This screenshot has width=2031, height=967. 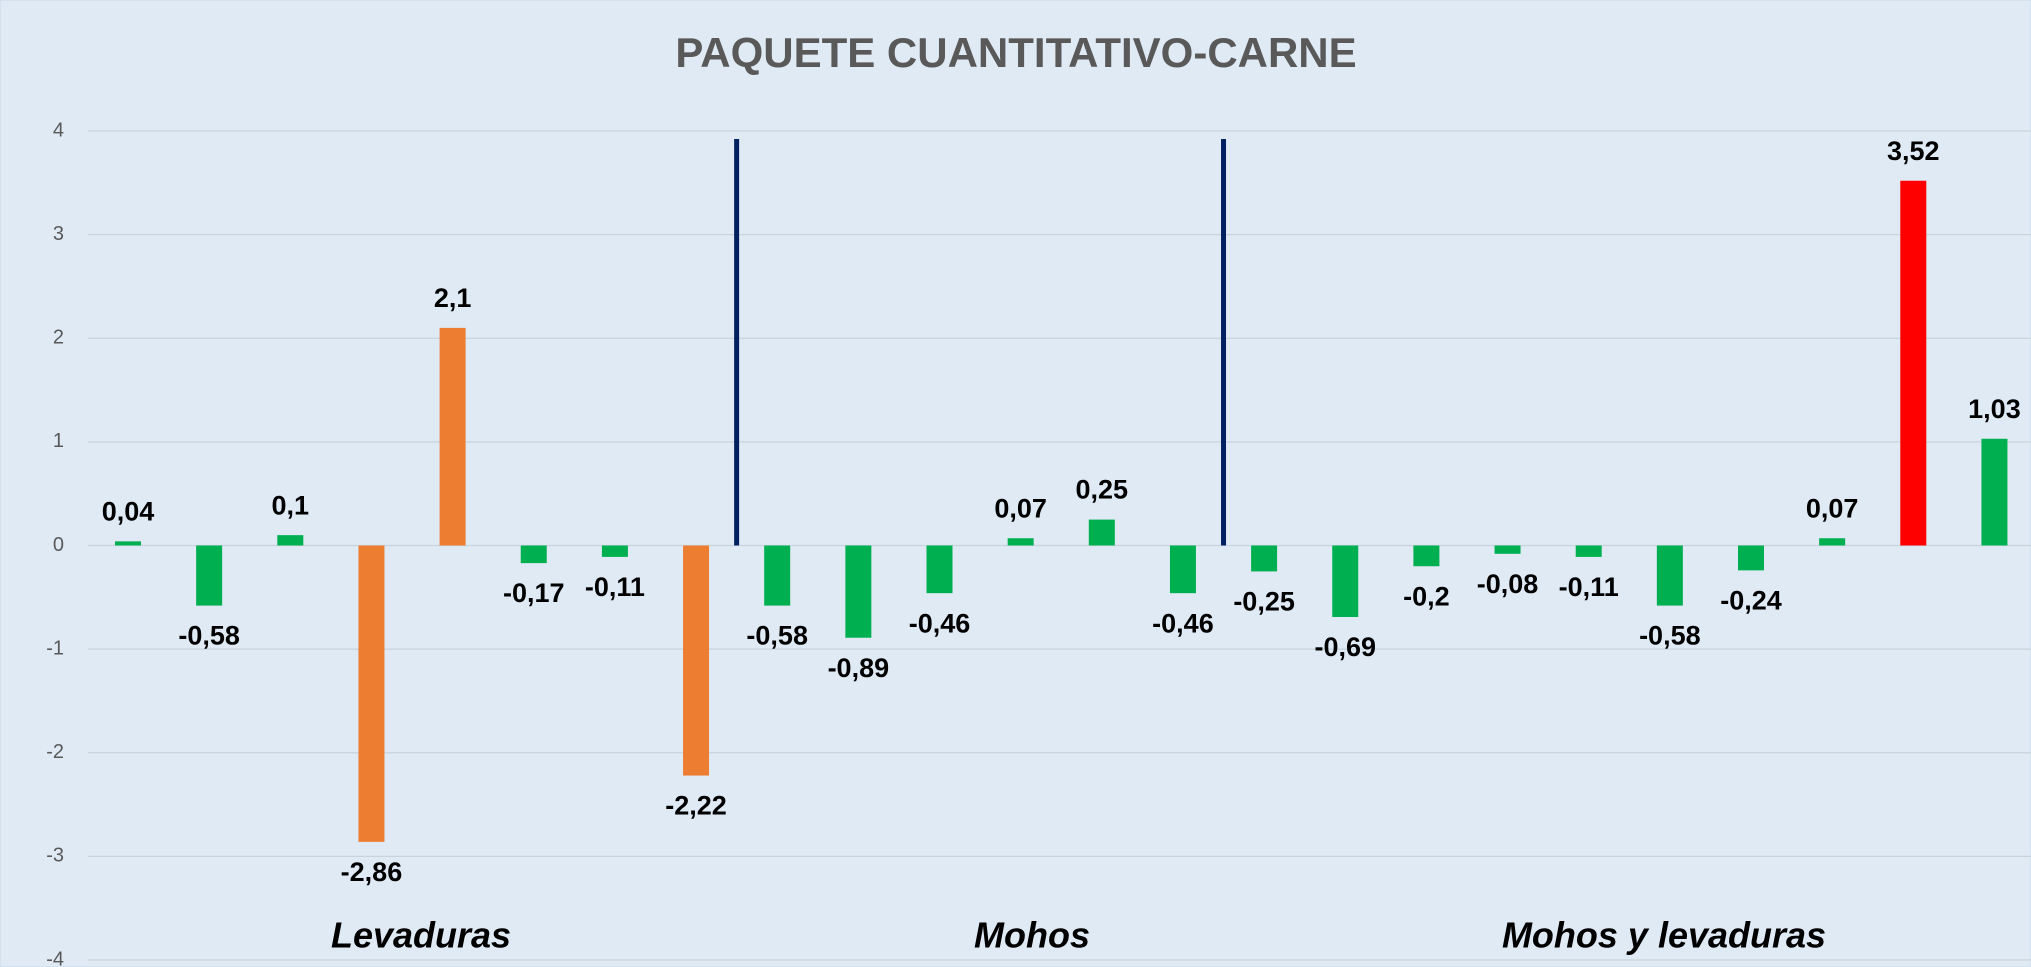 I want to click on value-label: 3,52, so click(x=1913, y=151).